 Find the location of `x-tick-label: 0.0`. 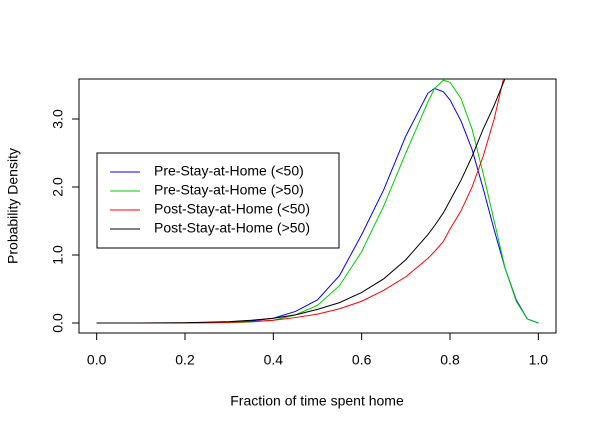

x-tick-label: 0.0 is located at coordinates (97, 360).